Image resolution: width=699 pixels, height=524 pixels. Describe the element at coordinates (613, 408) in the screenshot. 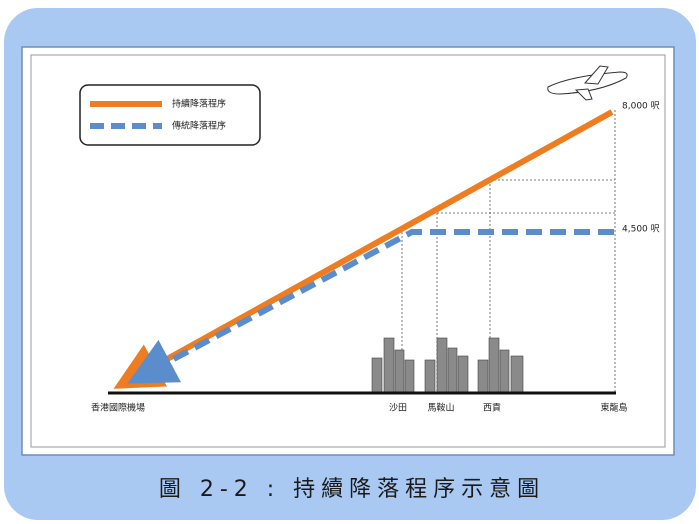

I see `place-label: 東龍島` at that location.